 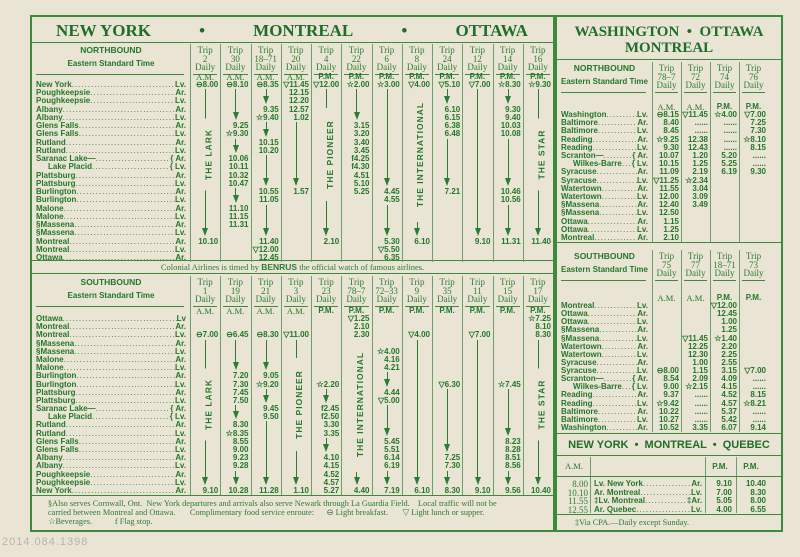 What do you see at coordinates (604, 197) in the screenshot?
I see `station-row: Watertown Lv.` at bounding box center [604, 197].